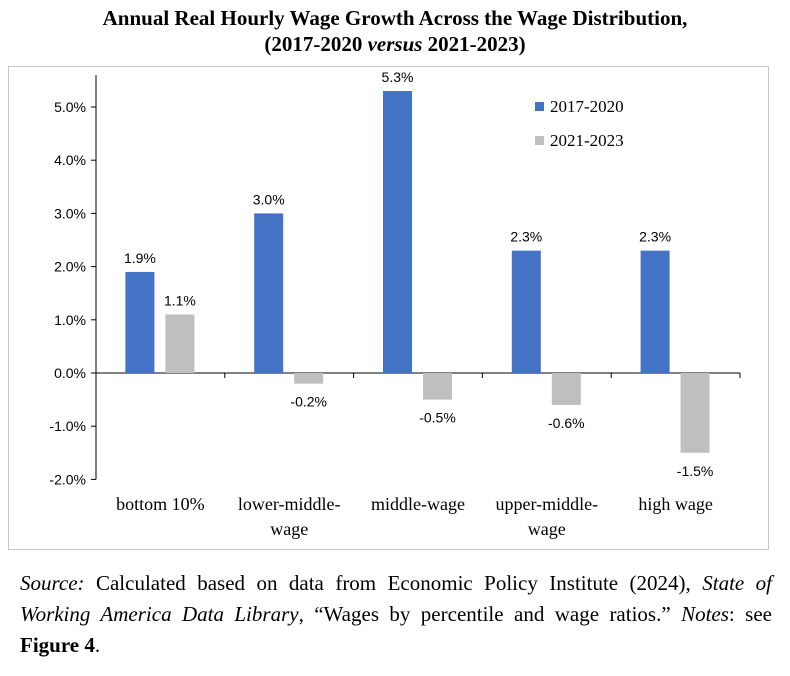 Image resolution: width=790 pixels, height=676 pixels. Describe the element at coordinates (705, 614) in the screenshot. I see `notes-label: Notes` at that location.